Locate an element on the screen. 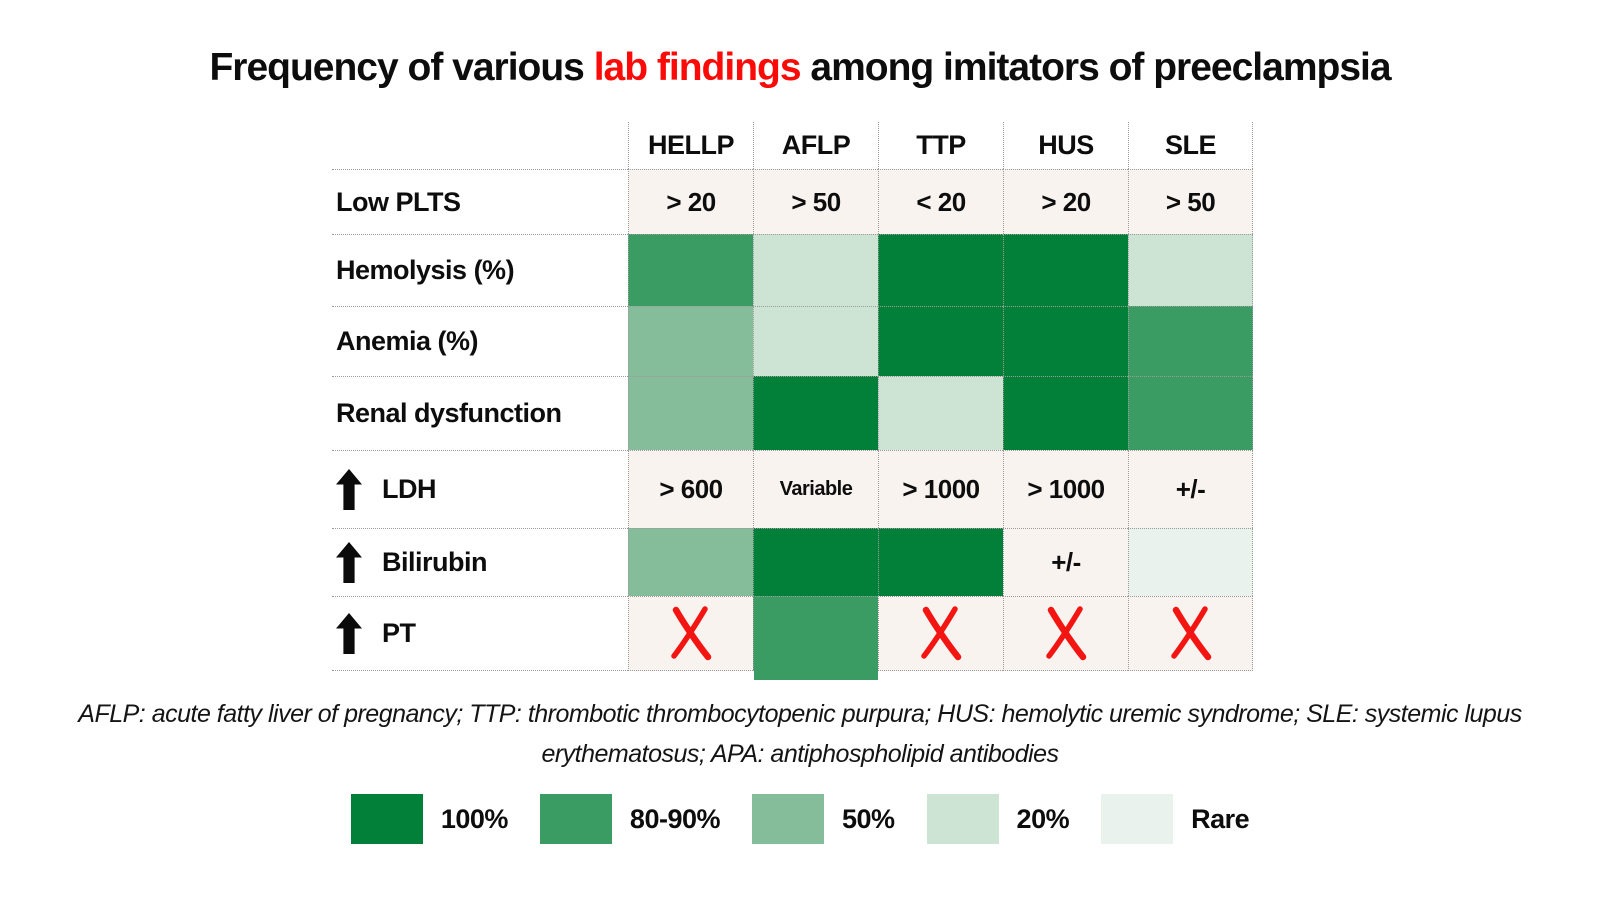  table-cell-bilirubin-sle is located at coordinates (1190, 562).